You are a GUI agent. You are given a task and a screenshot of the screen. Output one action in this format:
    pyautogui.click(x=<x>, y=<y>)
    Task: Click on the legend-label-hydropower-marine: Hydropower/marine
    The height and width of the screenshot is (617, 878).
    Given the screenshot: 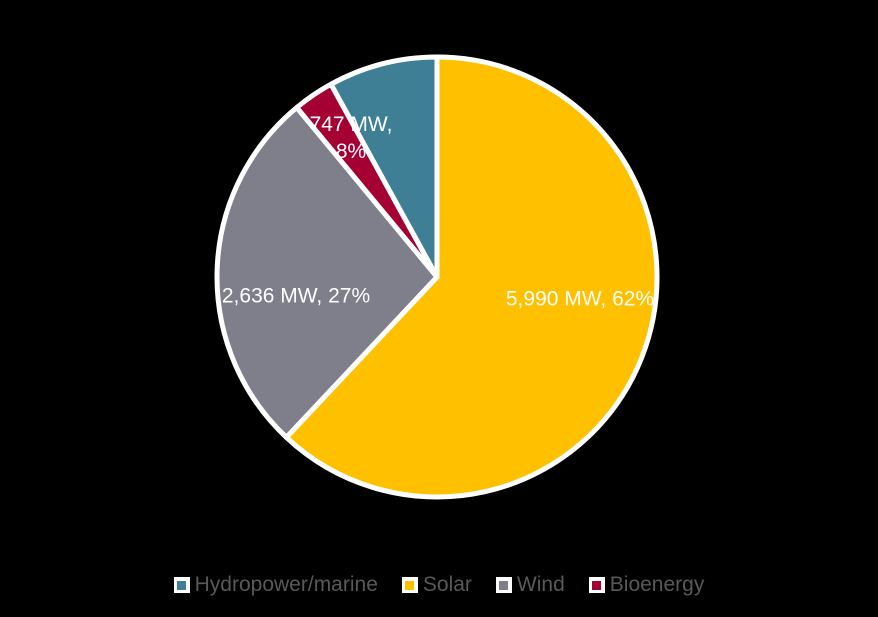 What is the action you would take?
    pyautogui.click(x=286, y=584)
    